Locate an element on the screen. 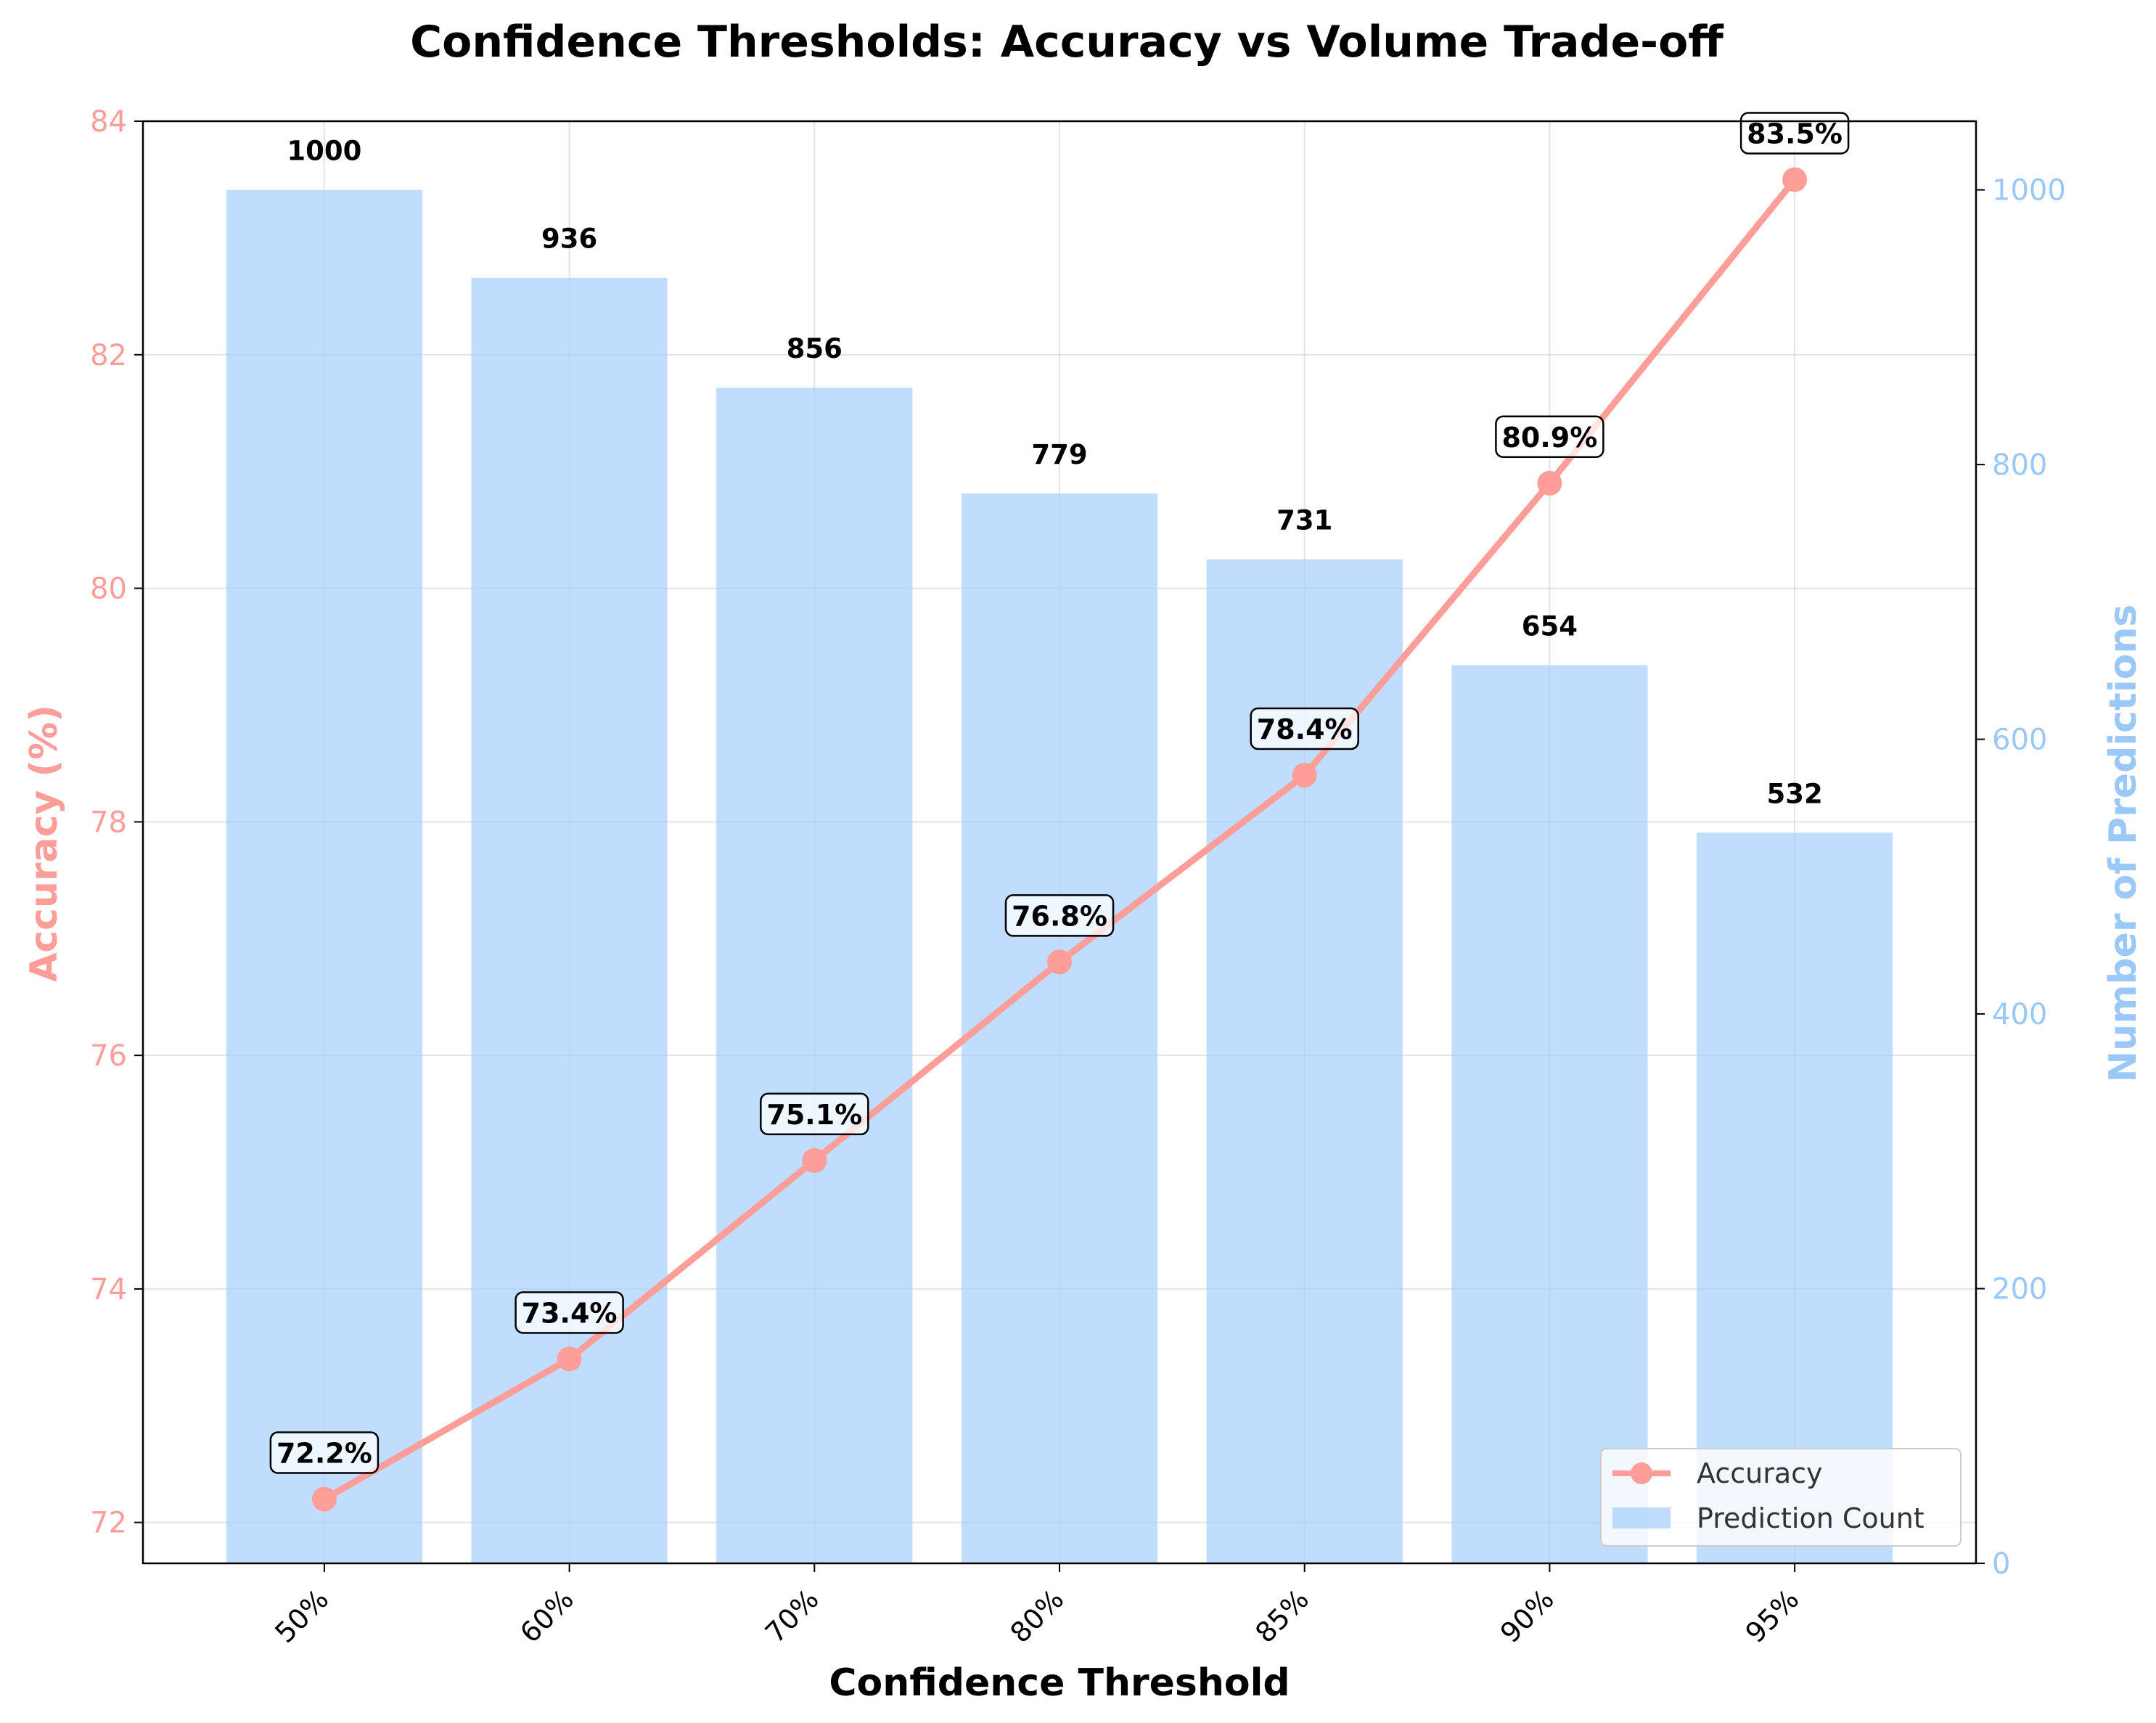  y-axis-right-title: Number of Predictions is located at coordinates (2123, 844).